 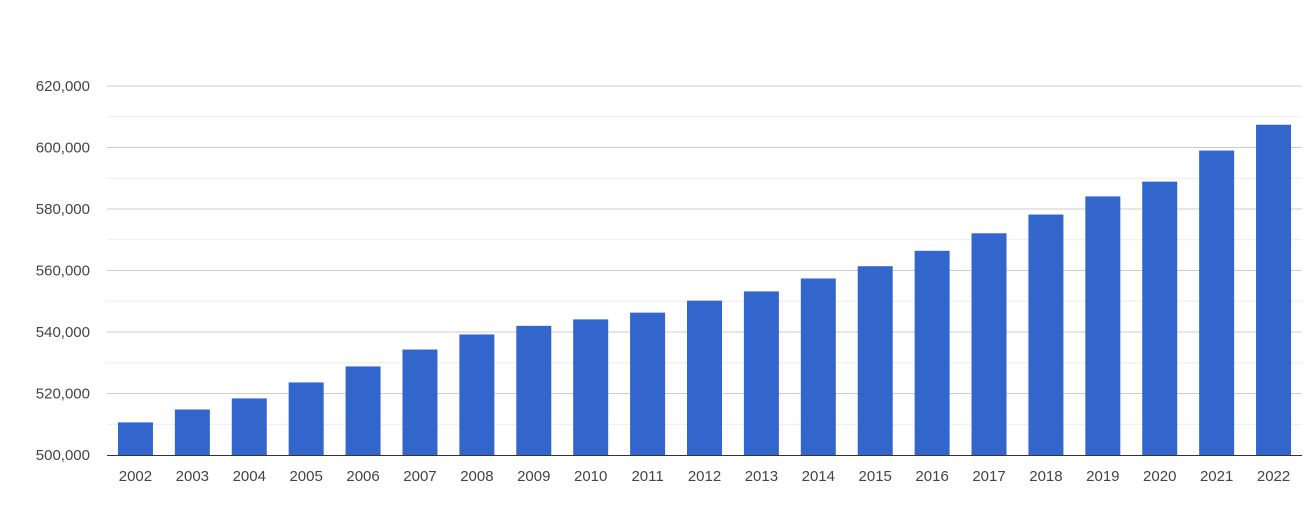 What do you see at coordinates (534, 390) in the screenshot?
I see `bar-2009` at bounding box center [534, 390].